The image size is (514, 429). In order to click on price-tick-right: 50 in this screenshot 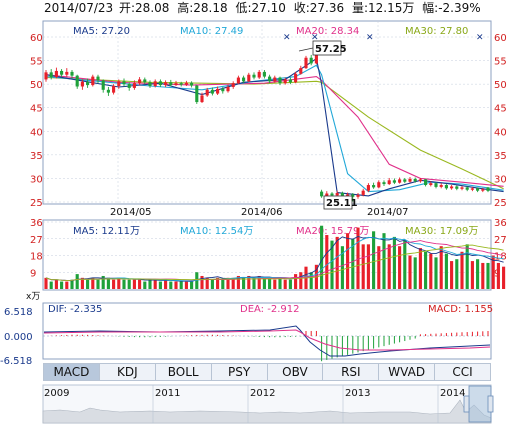, I will do `click(500, 85)`.